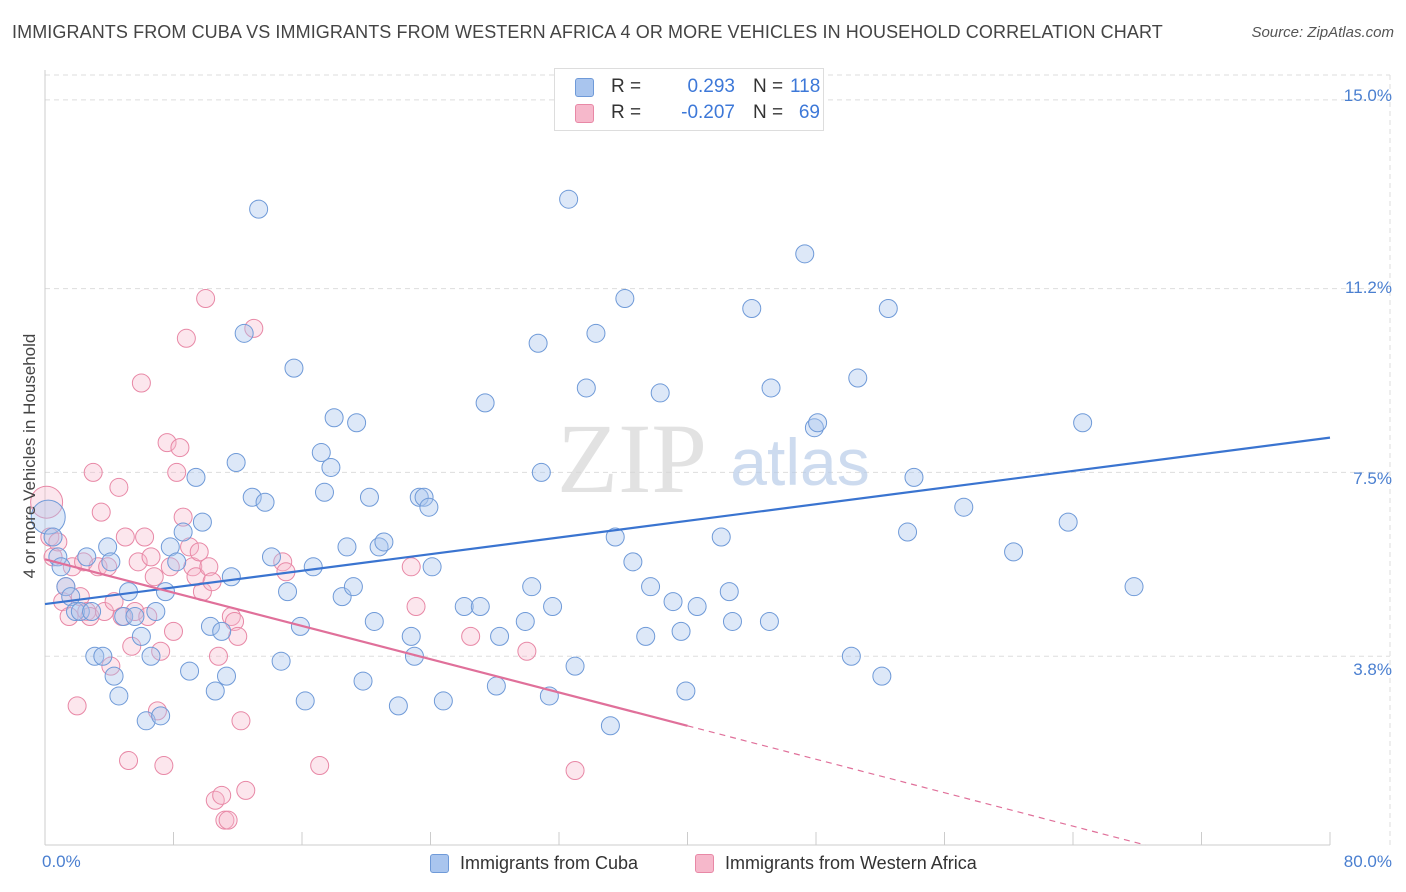  Describe the element at coordinates (584, 87) in the screenshot. I see `cuba-swatch` at that location.